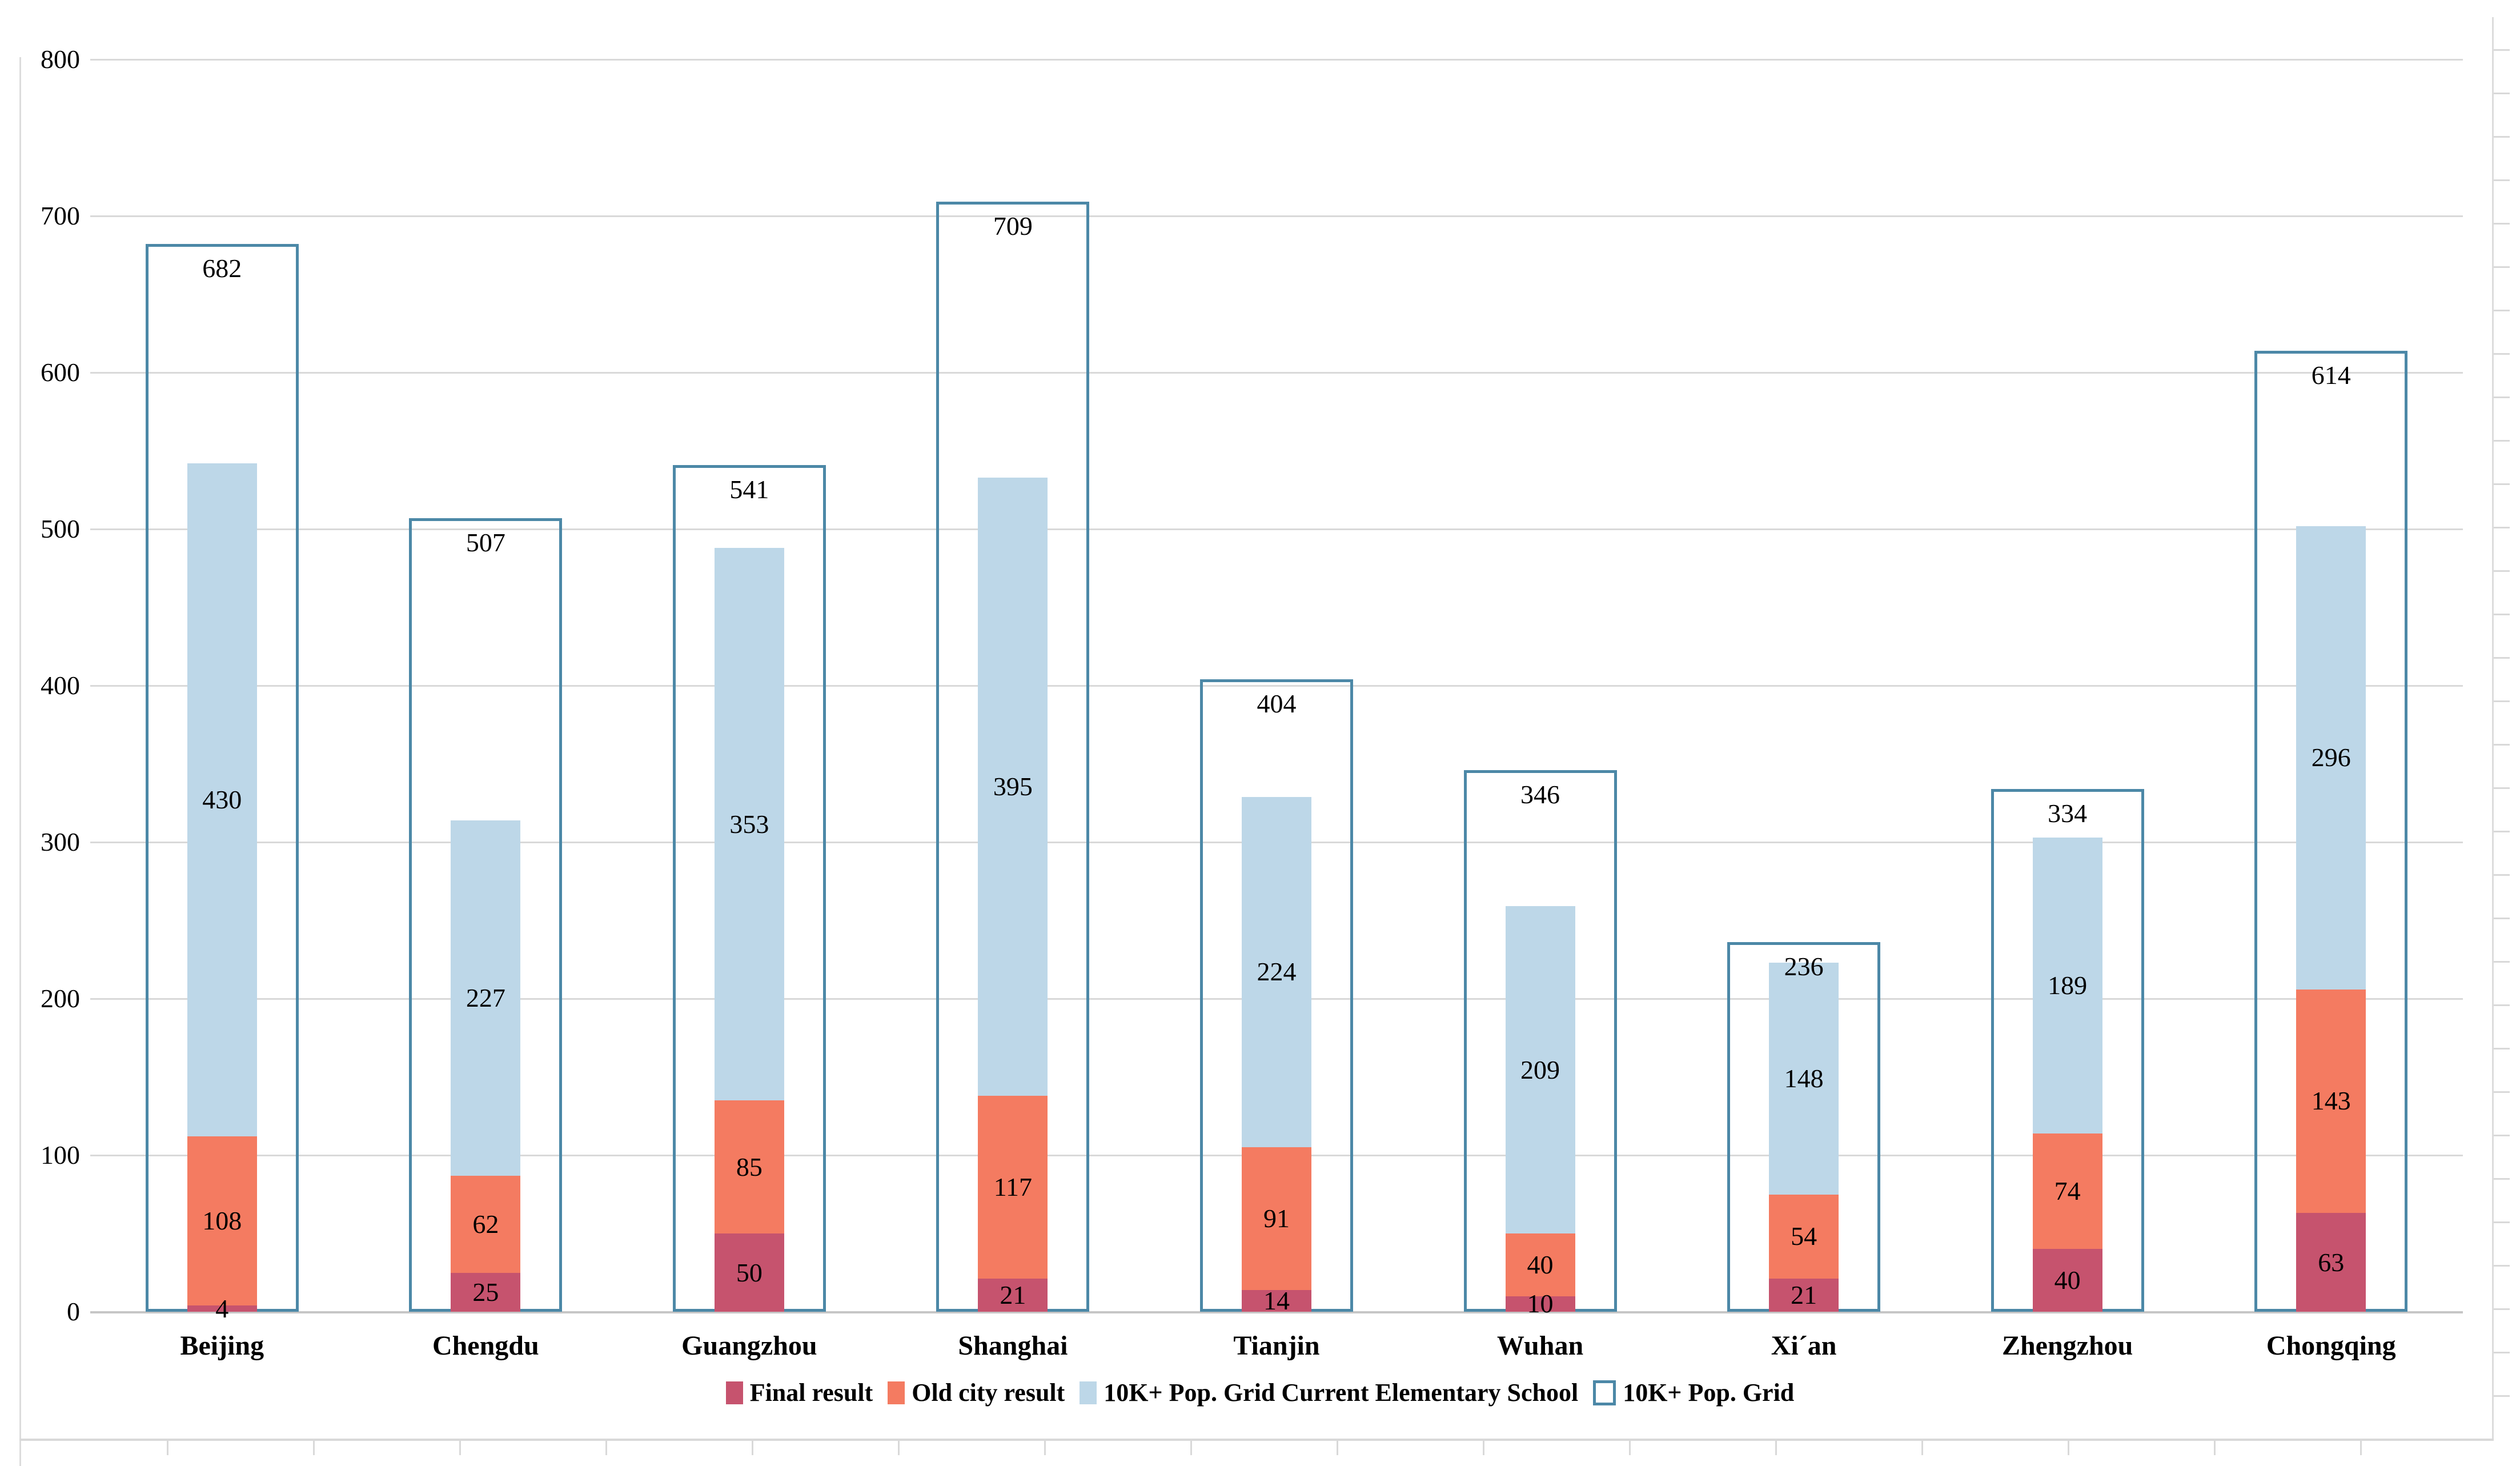 This screenshot has width=2520, height=1466. Describe the element at coordinates (897, 1392) in the screenshot. I see `legend-swatch-old-city-result-icon` at that location.